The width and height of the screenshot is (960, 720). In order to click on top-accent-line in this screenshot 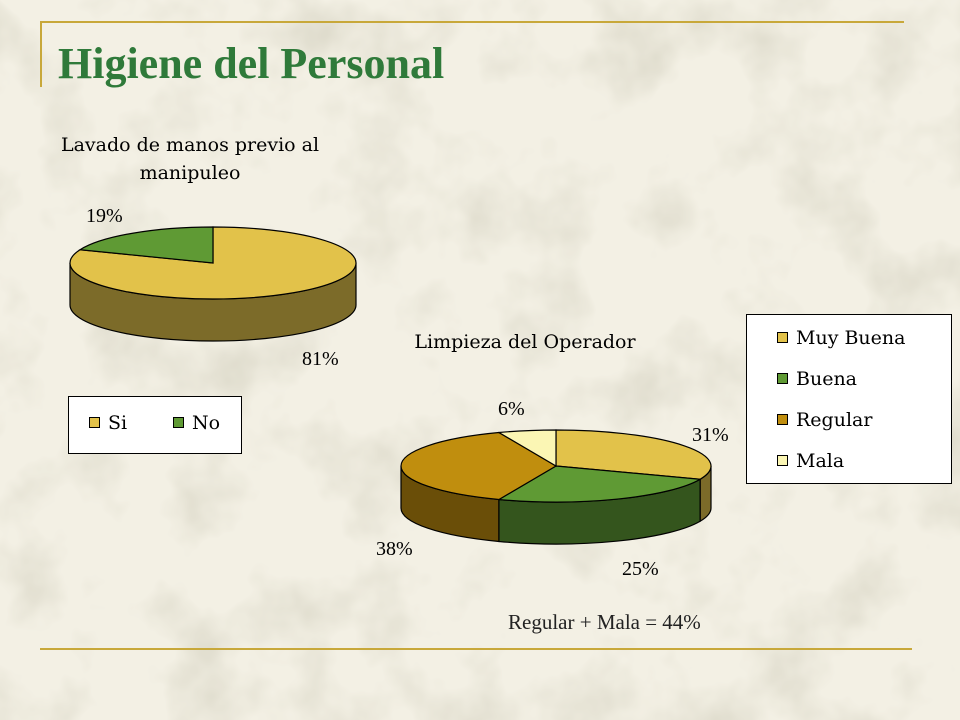, I will do `click(472, 22)`.